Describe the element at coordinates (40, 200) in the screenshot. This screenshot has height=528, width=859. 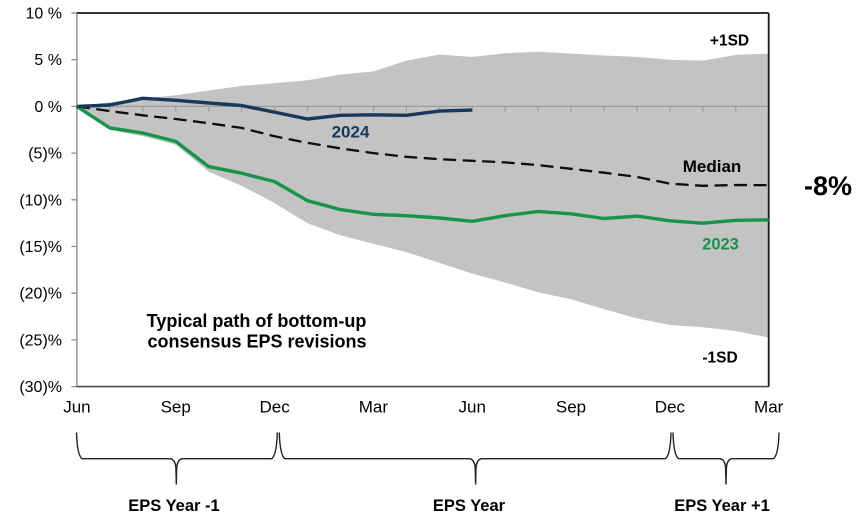
I see `svg-text: (10)%` at that location.